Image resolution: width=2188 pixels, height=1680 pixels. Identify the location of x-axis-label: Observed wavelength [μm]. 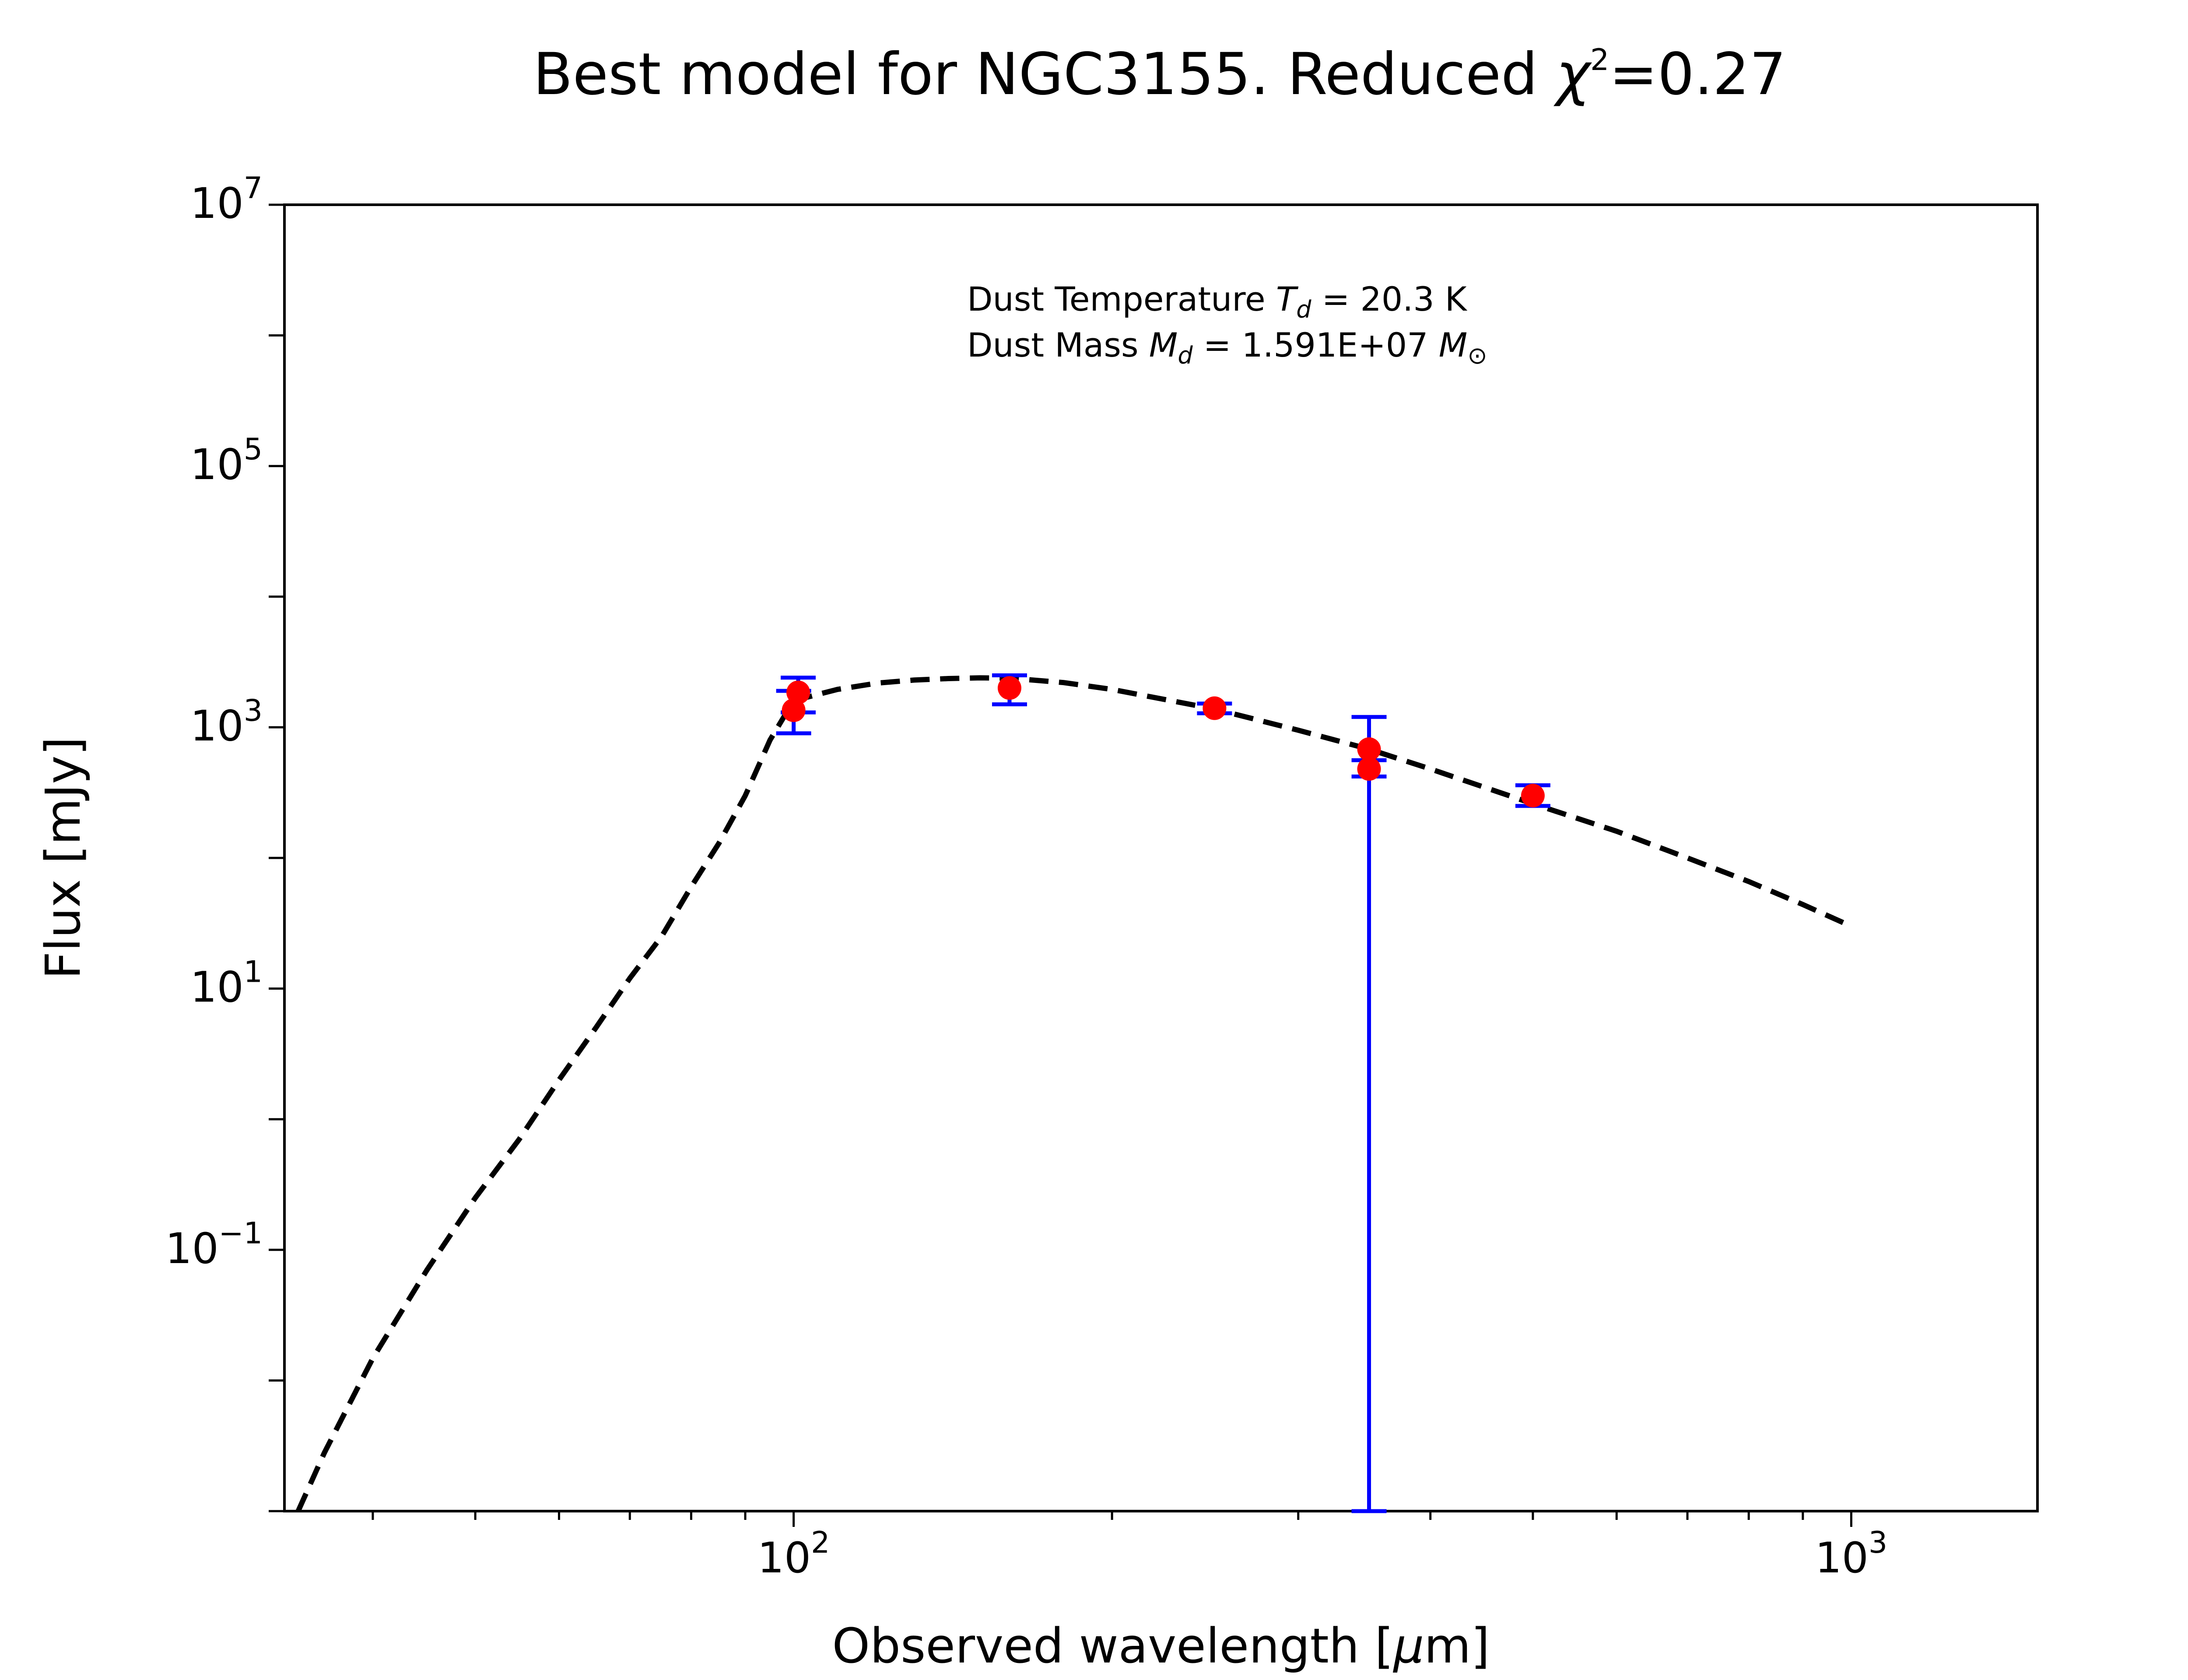
(1161, 1646).